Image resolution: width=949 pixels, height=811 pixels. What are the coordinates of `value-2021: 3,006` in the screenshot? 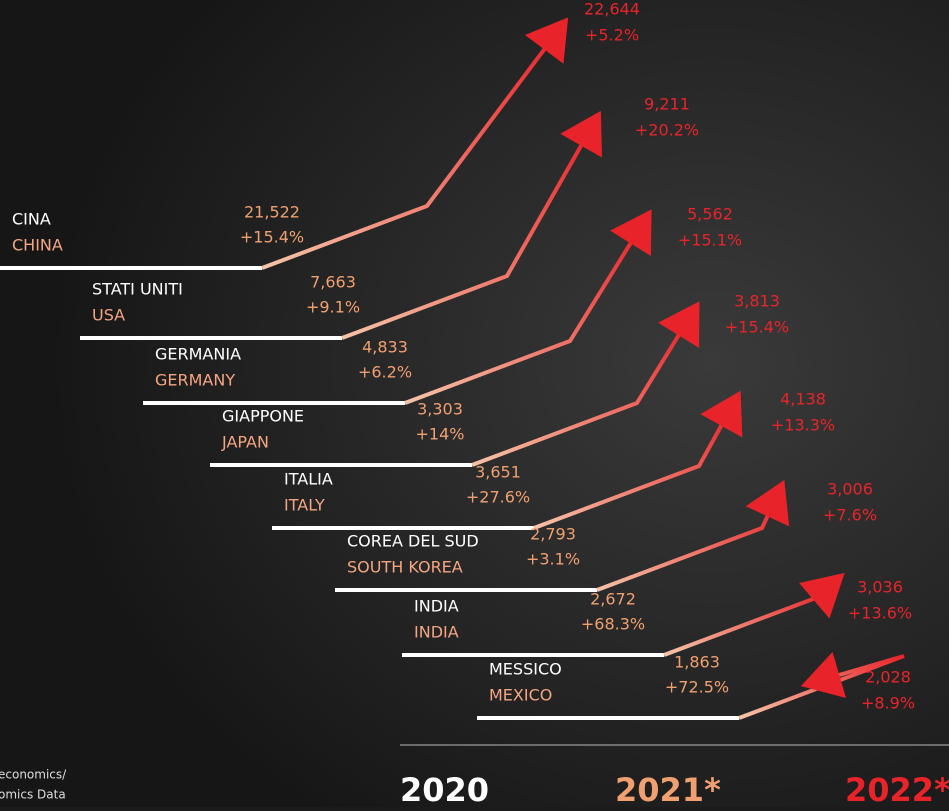 It's located at (850, 489).